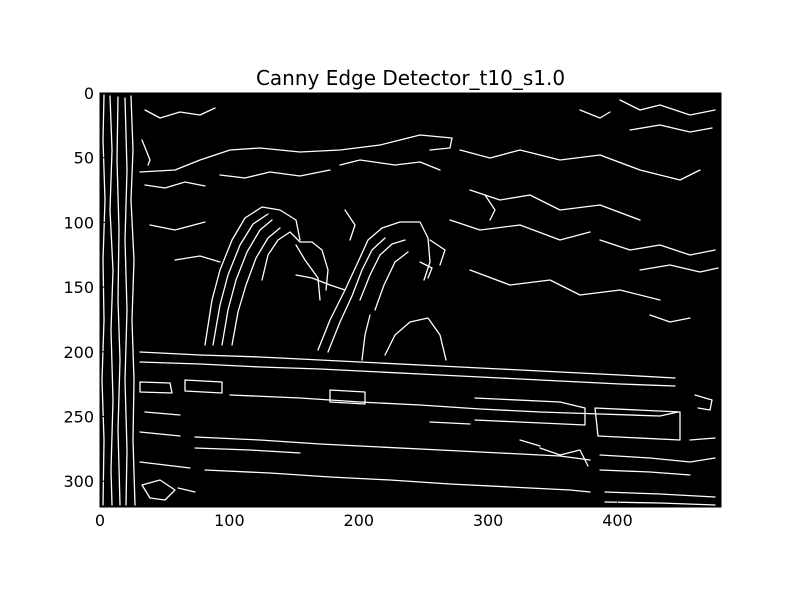  What do you see at coordinates (488, 520) in the screenshot?
I see `x-tick-label: 300` at bounding box center [488, 520].